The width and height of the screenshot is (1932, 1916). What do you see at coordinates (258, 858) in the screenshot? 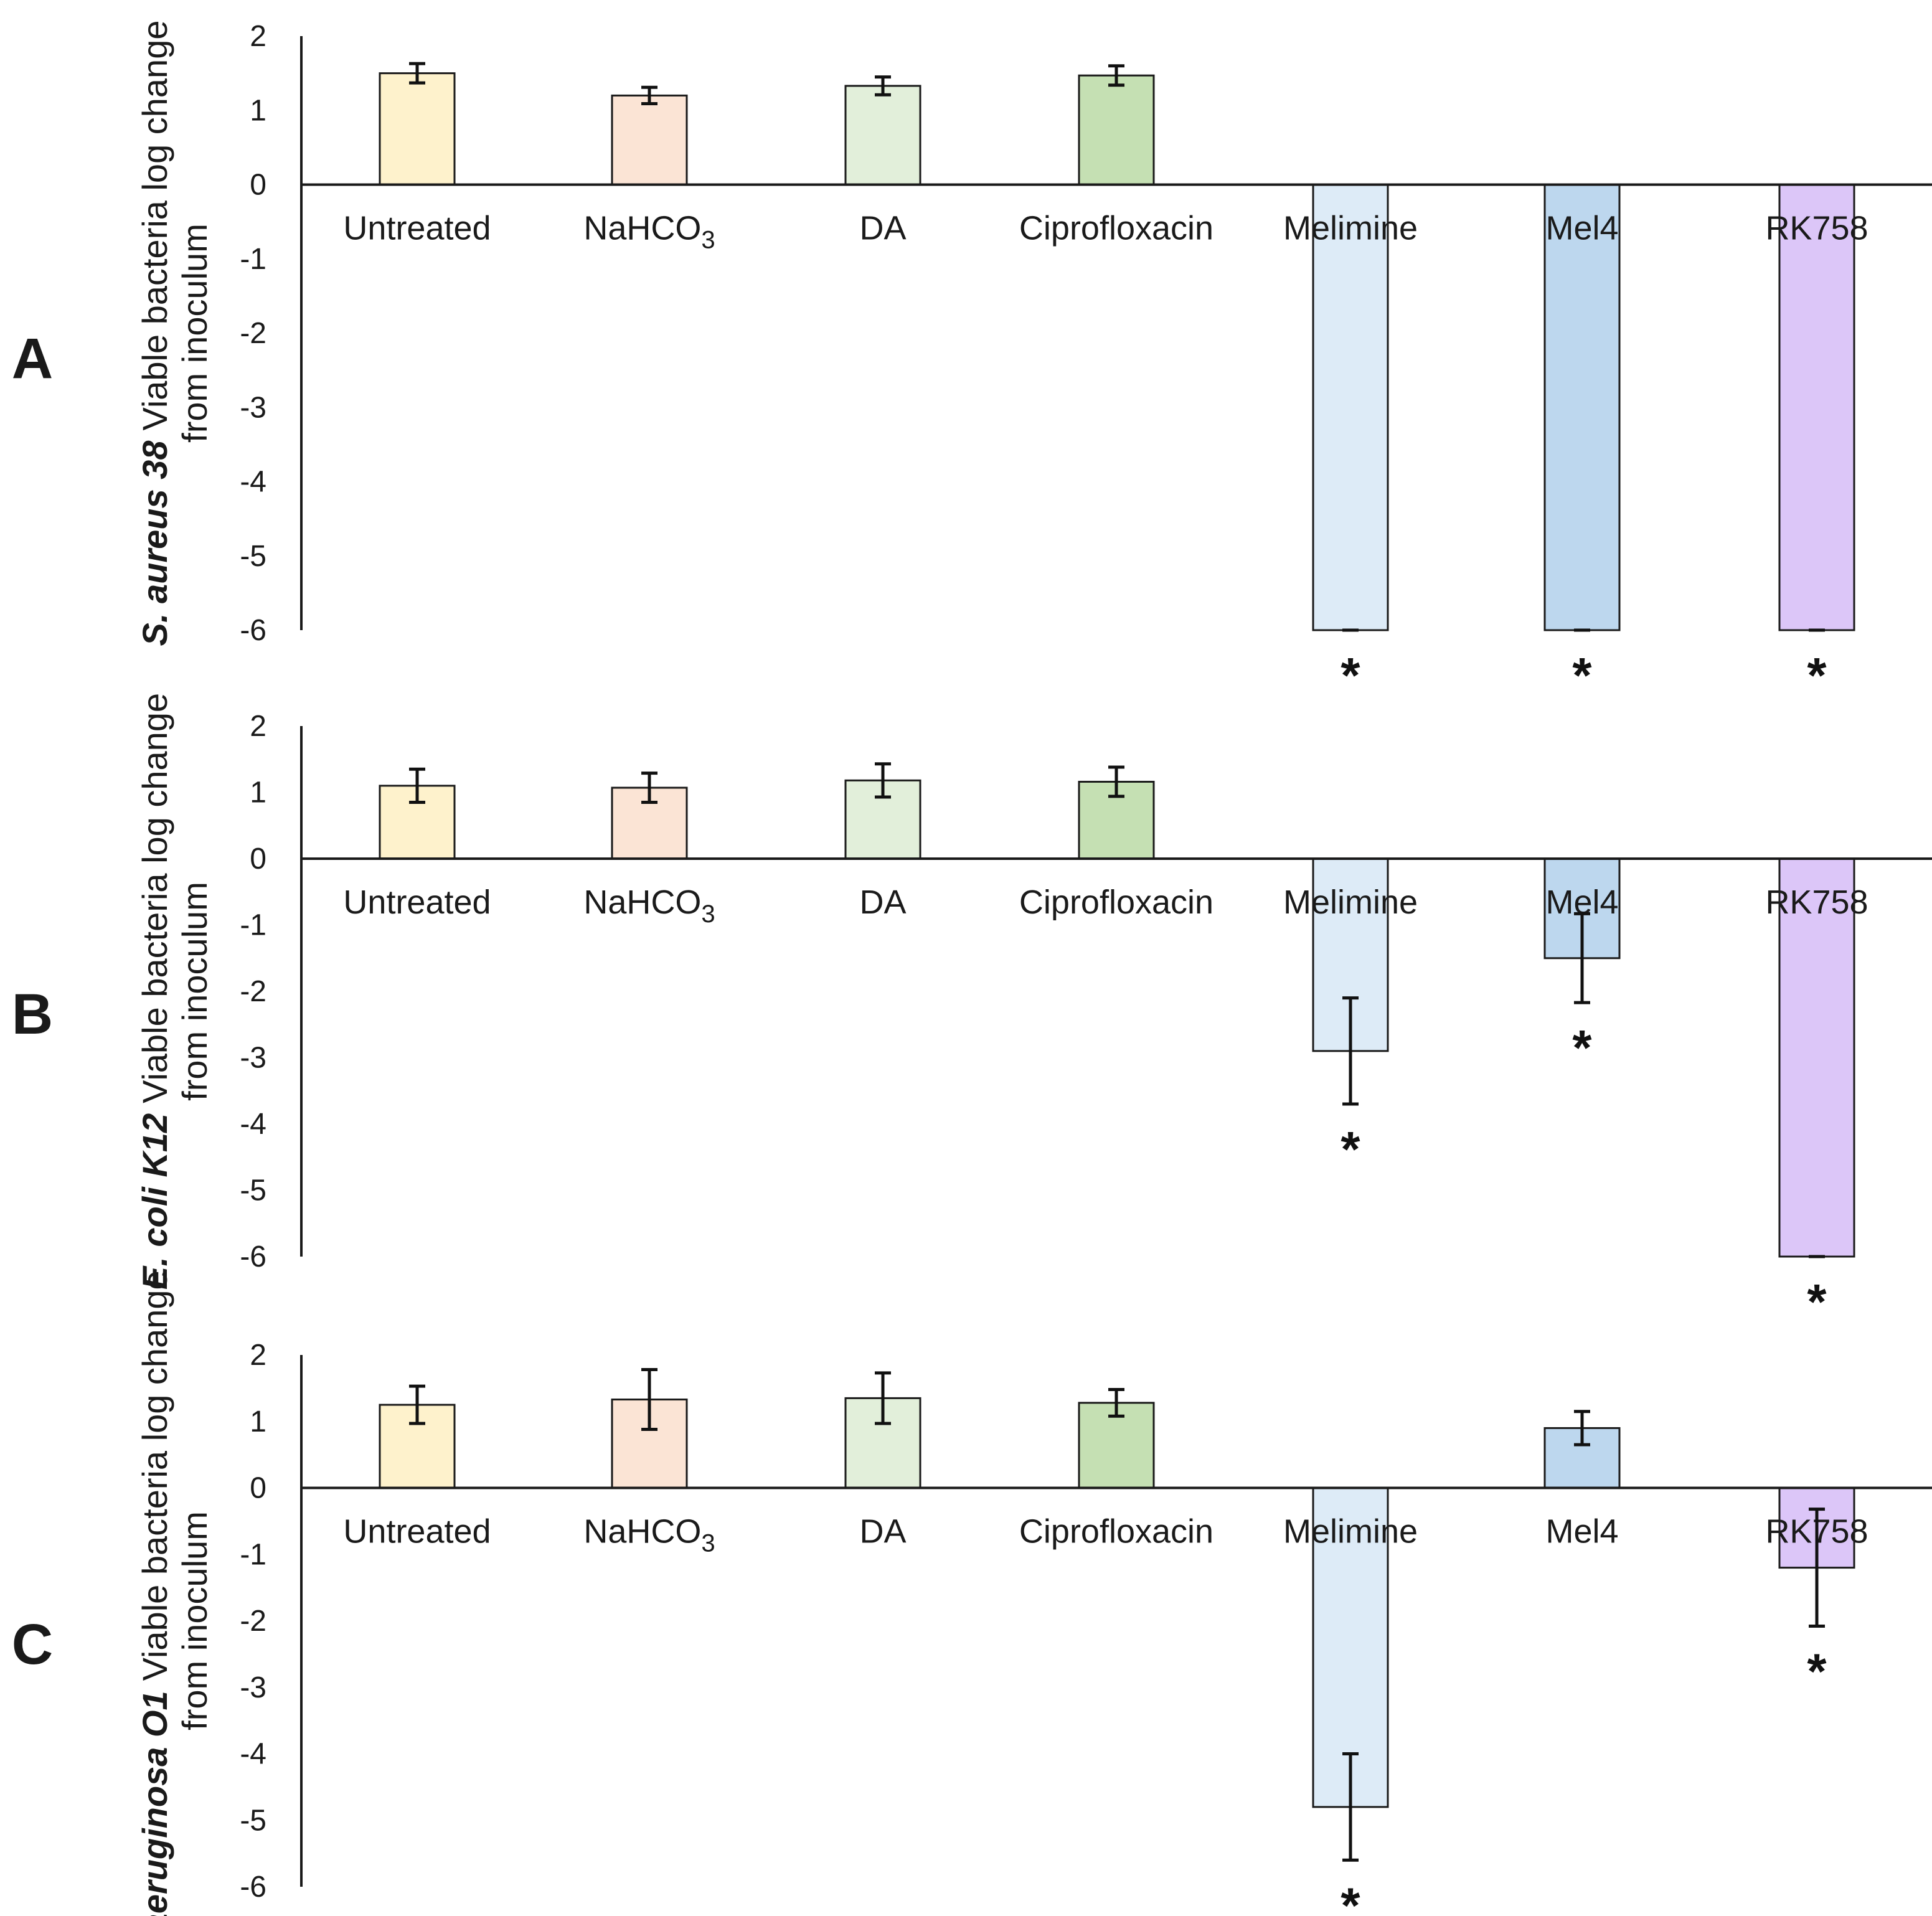
I see `y-tick-label: 0` at bounding box center [258, 858].